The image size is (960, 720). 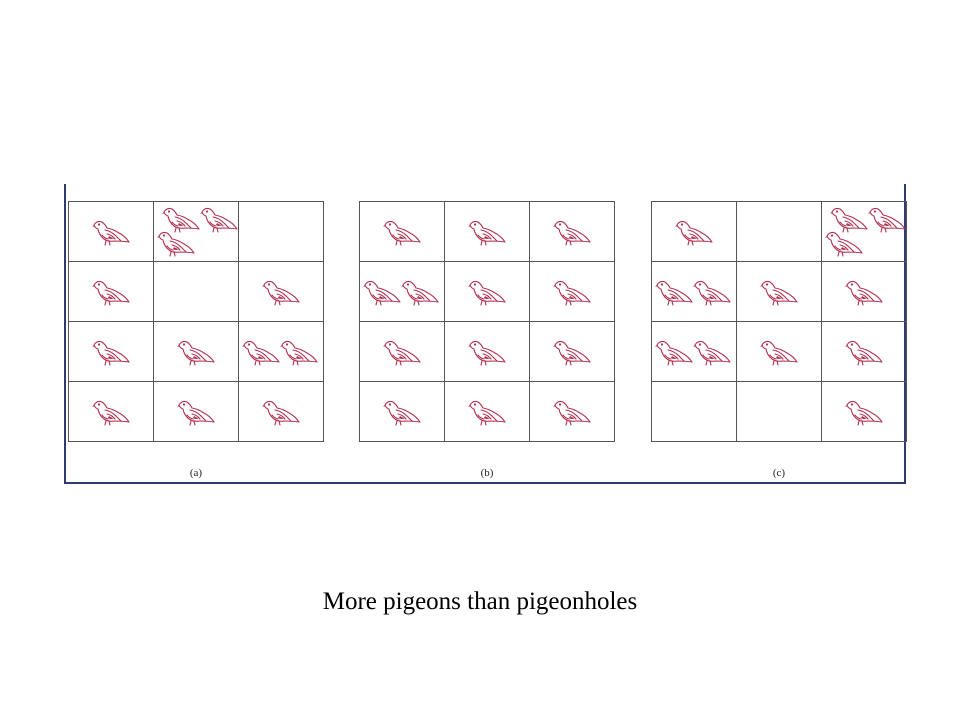 I want to click on panel-a: (a), so click(x=196, y=340).